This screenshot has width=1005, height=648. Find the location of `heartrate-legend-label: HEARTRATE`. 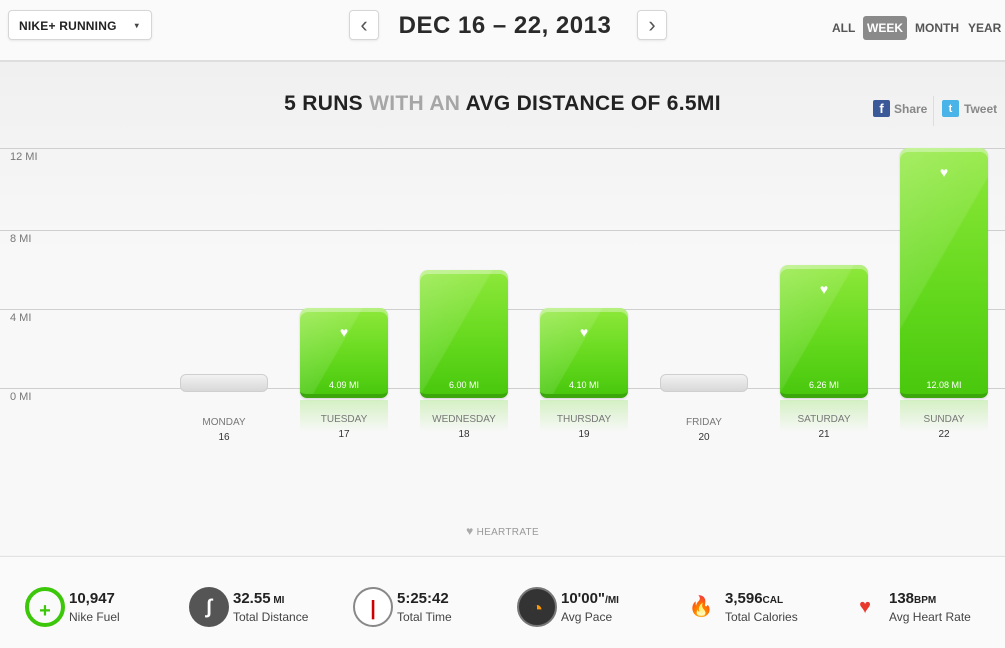

heartrate-legend-label: HEARTRATE is located at coordinates (507, 532).